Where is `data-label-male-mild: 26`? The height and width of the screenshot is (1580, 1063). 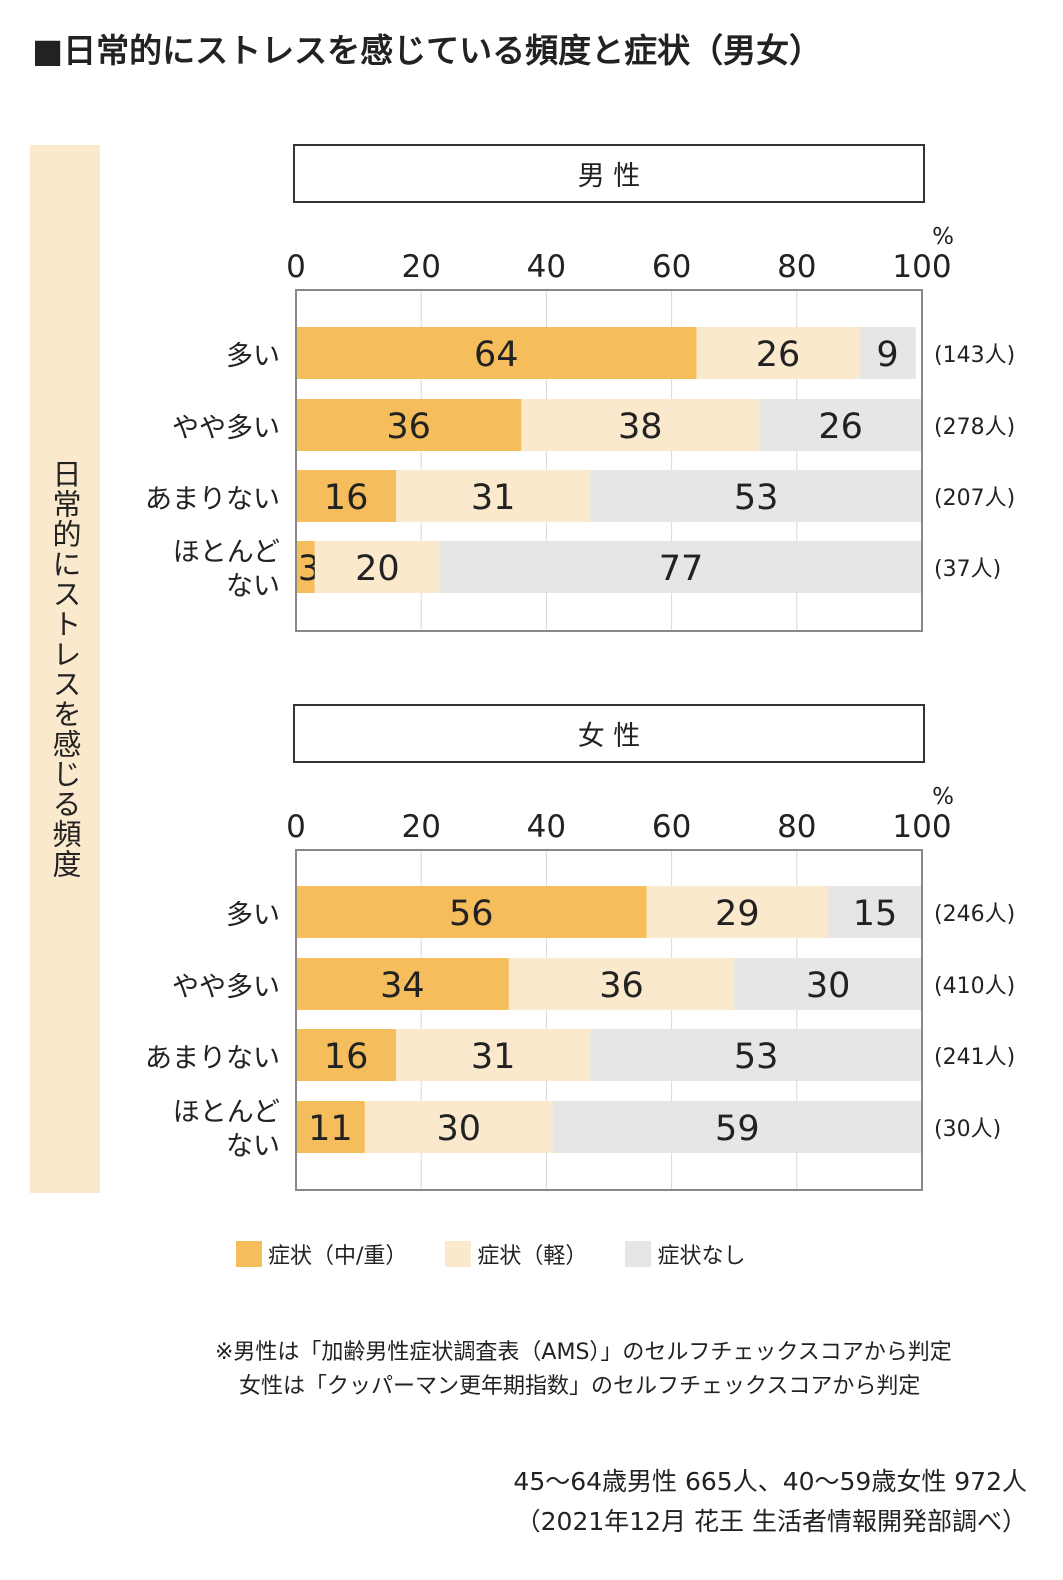
data-label-male-mild: 26 is located at coordinates (778, 355).